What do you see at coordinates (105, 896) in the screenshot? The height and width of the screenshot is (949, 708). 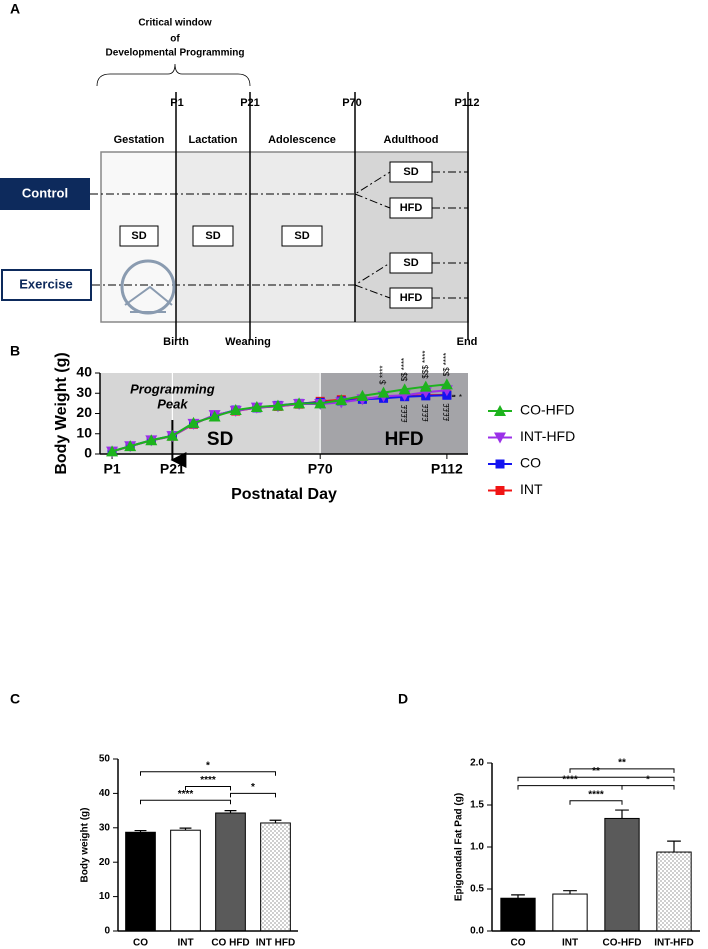 I see `y-tick-label: 10` at bounding box center [105, 896].